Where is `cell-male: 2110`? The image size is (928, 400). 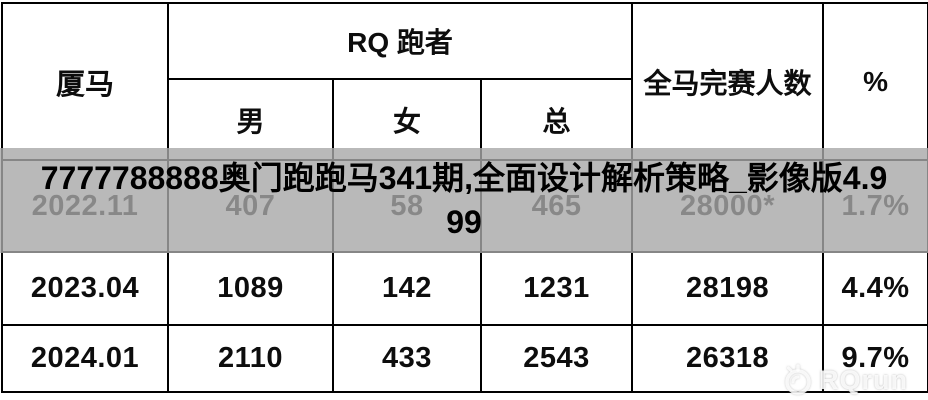 cell-male: 2110 is located at coordinates (250, 358).